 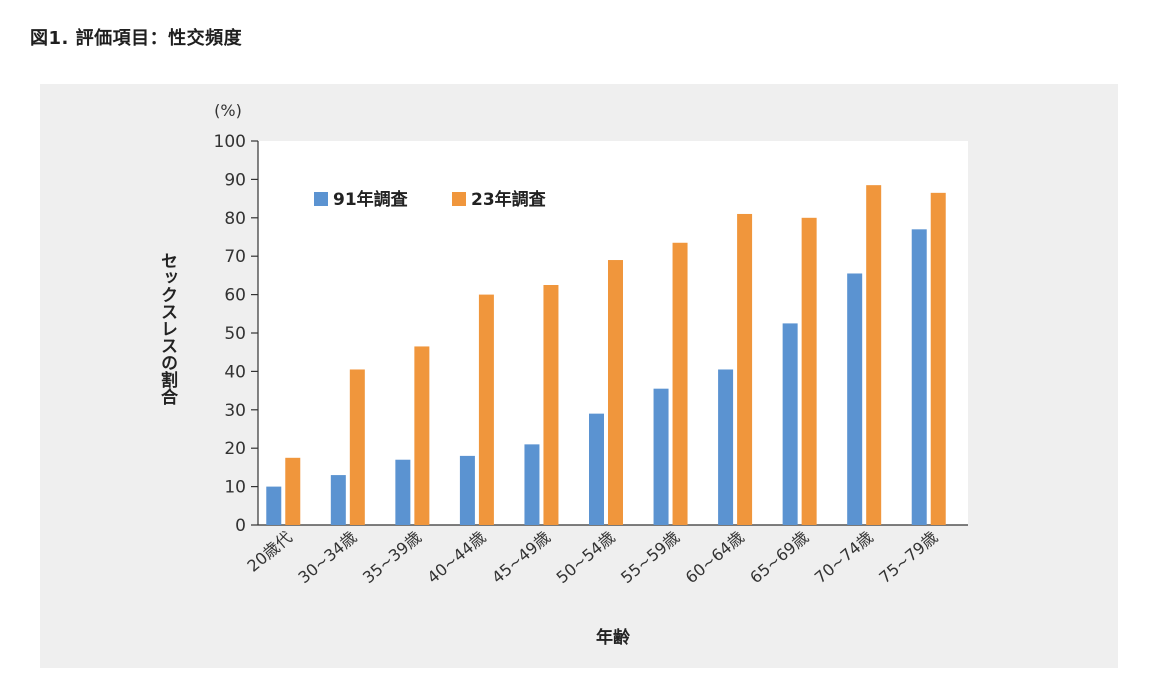 What do you see at coordinates (908, 558) in the screenshot?
I see `x-tick-label: 75~79歳` at bounding box center [908, 558].